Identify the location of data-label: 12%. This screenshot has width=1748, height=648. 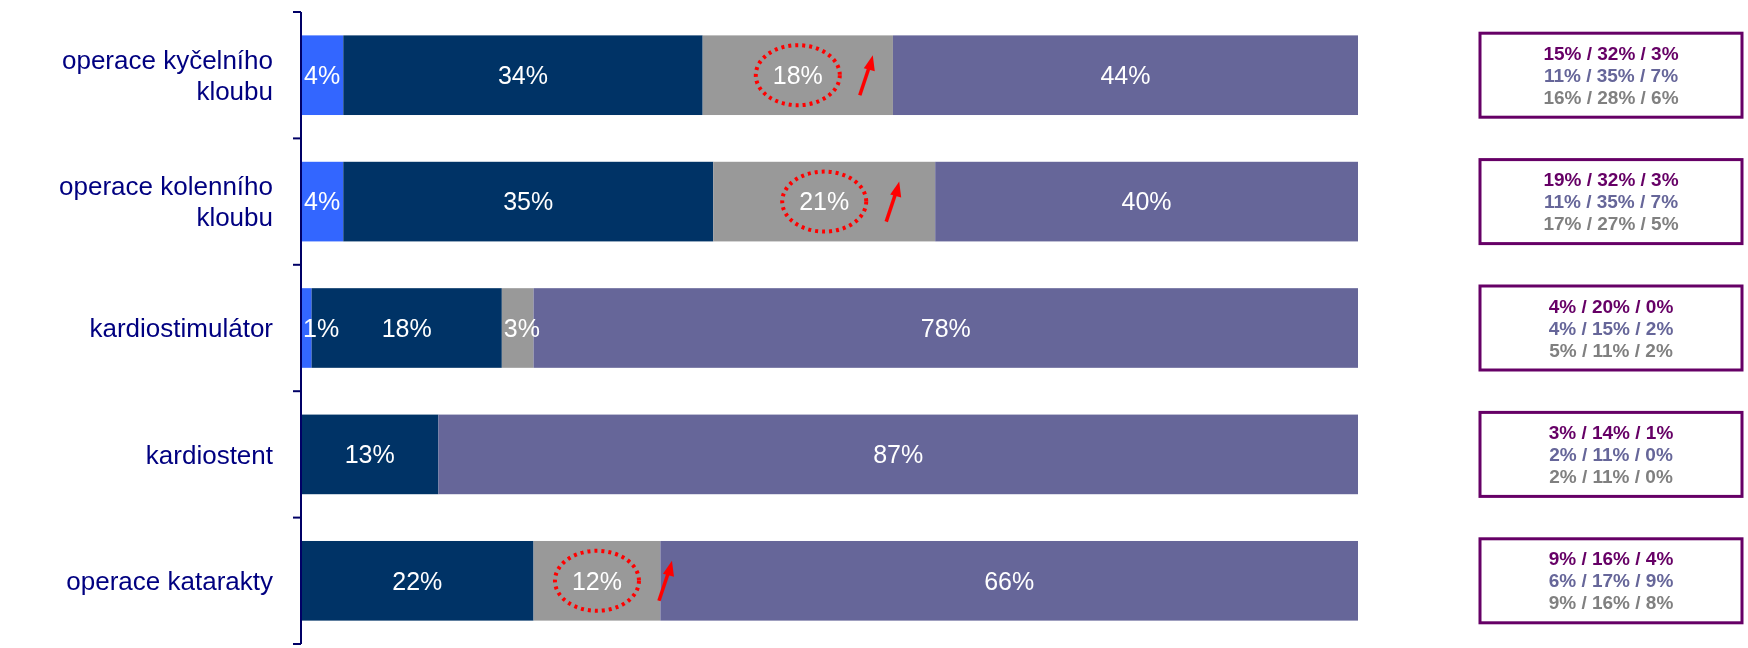
(596, 580).